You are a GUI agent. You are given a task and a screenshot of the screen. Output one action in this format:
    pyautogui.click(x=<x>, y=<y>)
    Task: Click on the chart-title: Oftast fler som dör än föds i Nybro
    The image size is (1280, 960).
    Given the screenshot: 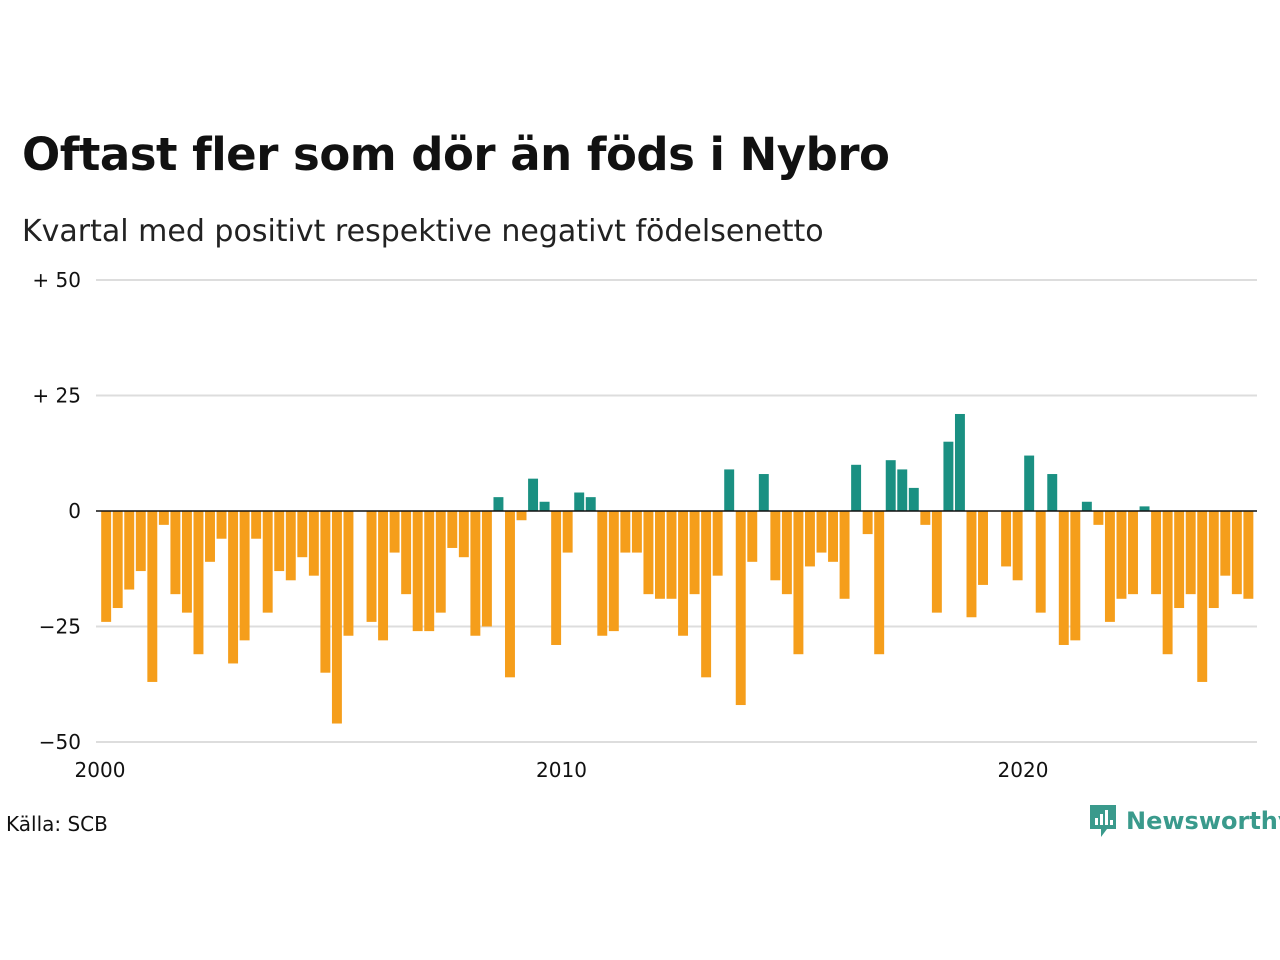 What is the action you would take?
    pyautogui.click(x=456, y=154)
    